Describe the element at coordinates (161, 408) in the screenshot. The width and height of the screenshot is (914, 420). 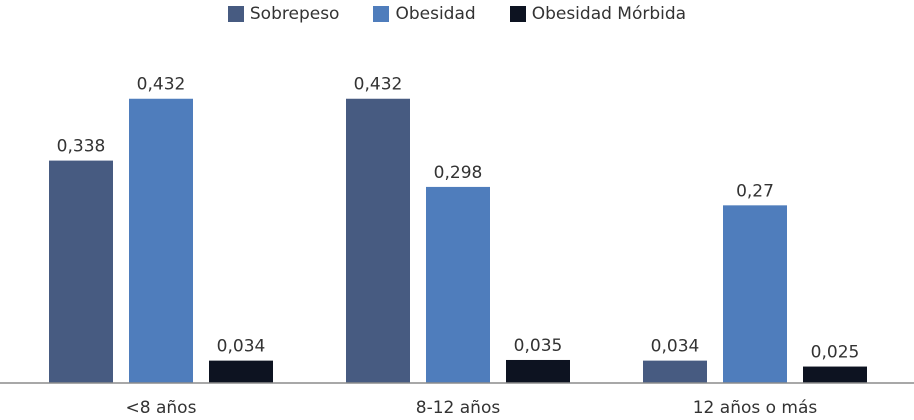
I see `x-tick-label-0: <8 años` at that location.